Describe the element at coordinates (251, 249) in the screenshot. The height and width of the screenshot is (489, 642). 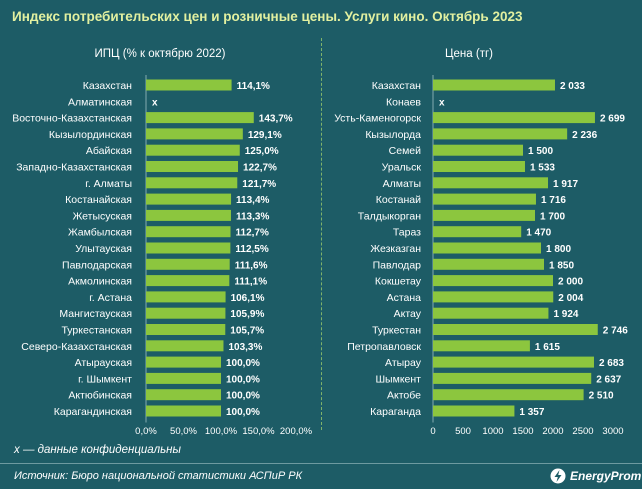
I see `data-label: 112,5%` at that location.